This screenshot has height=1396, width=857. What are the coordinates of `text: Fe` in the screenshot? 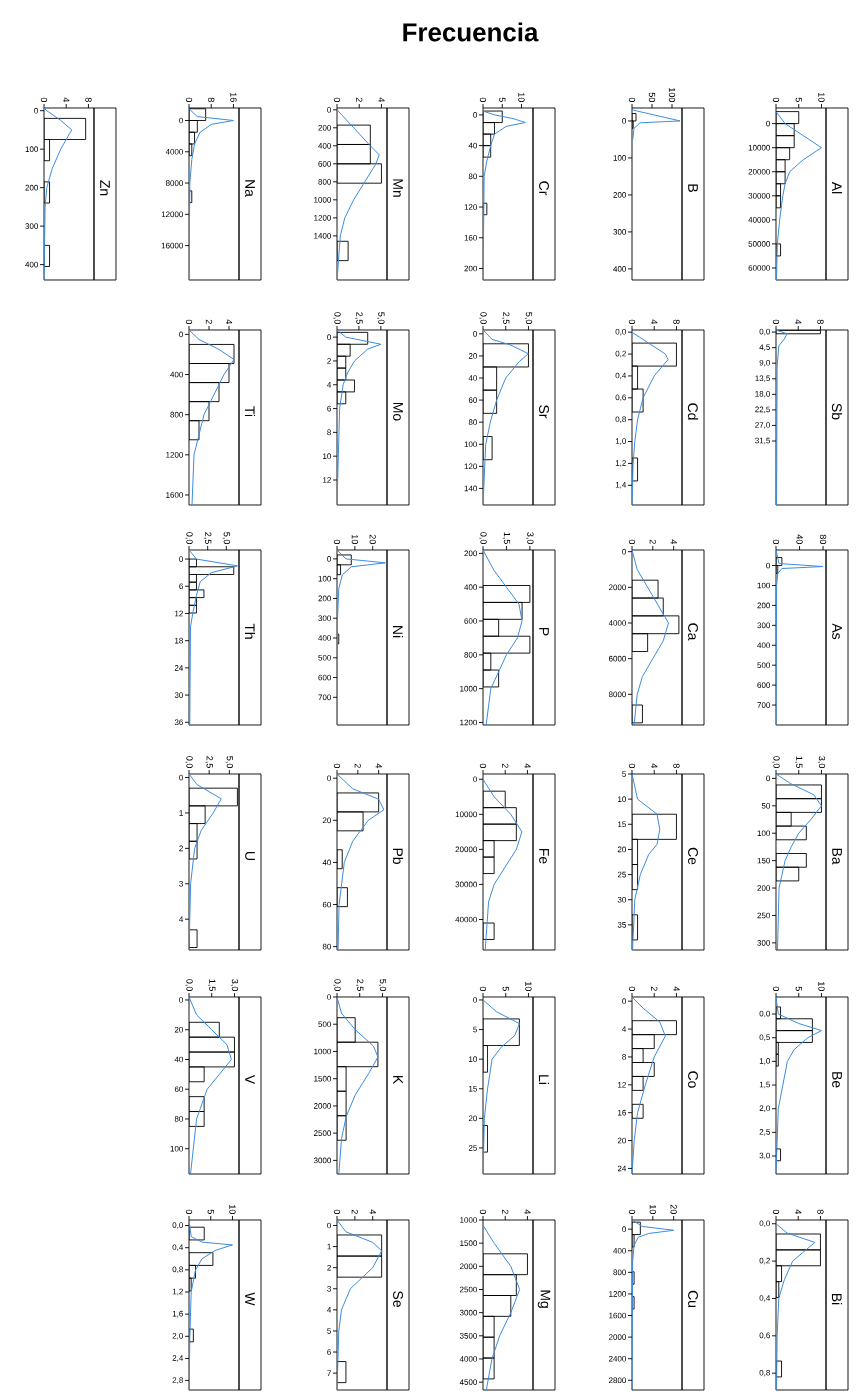 It's located at (544, 856).